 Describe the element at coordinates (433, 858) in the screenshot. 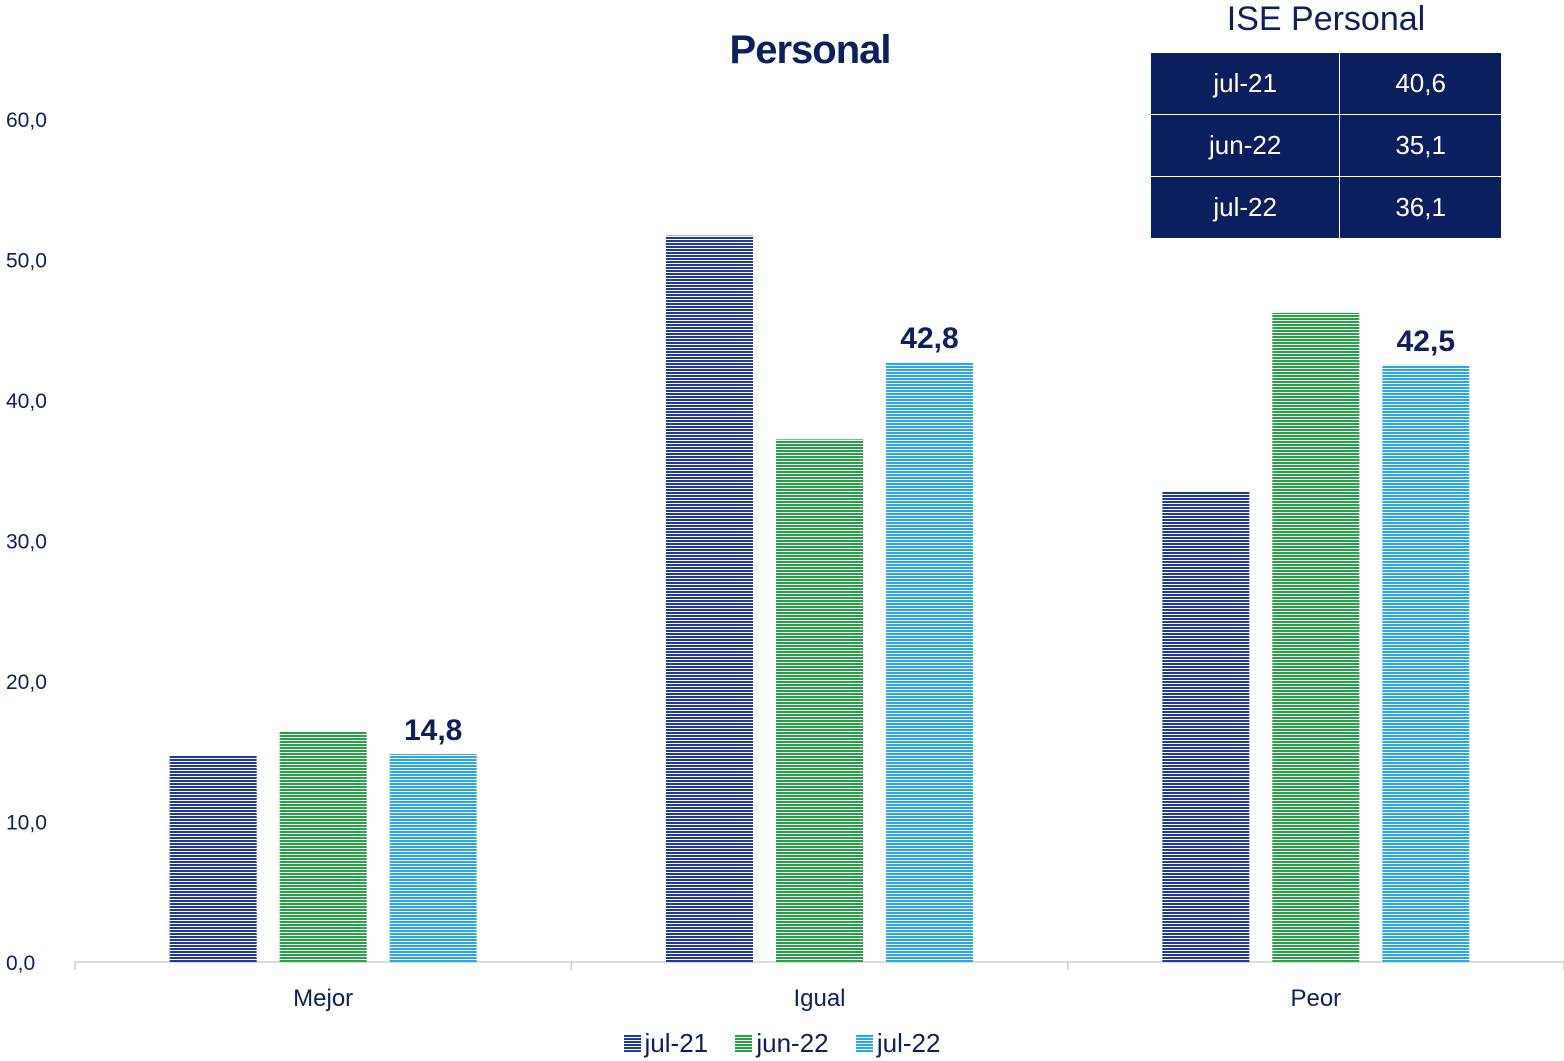

I see `bar-jul-22-mejor` at that location.